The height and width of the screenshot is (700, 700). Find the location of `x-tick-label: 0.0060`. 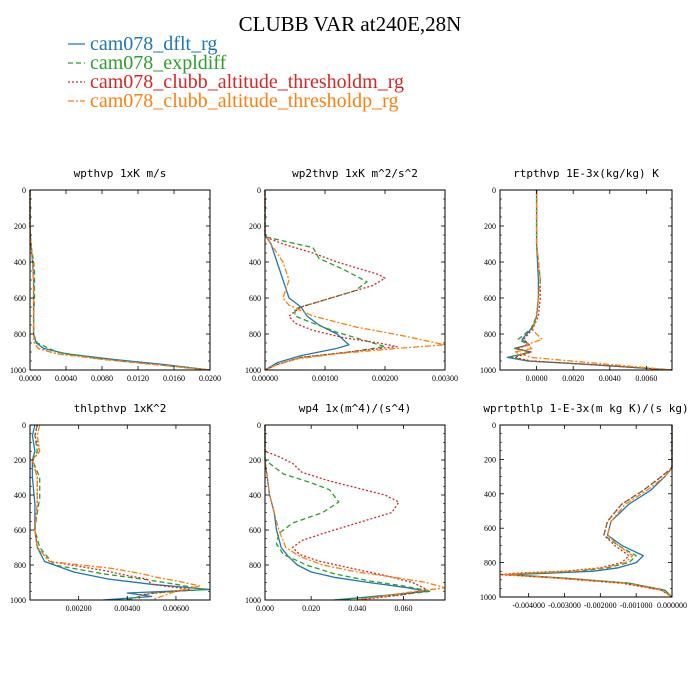

x-tick-label: 0.0060 is located at coordinates (646, 378).